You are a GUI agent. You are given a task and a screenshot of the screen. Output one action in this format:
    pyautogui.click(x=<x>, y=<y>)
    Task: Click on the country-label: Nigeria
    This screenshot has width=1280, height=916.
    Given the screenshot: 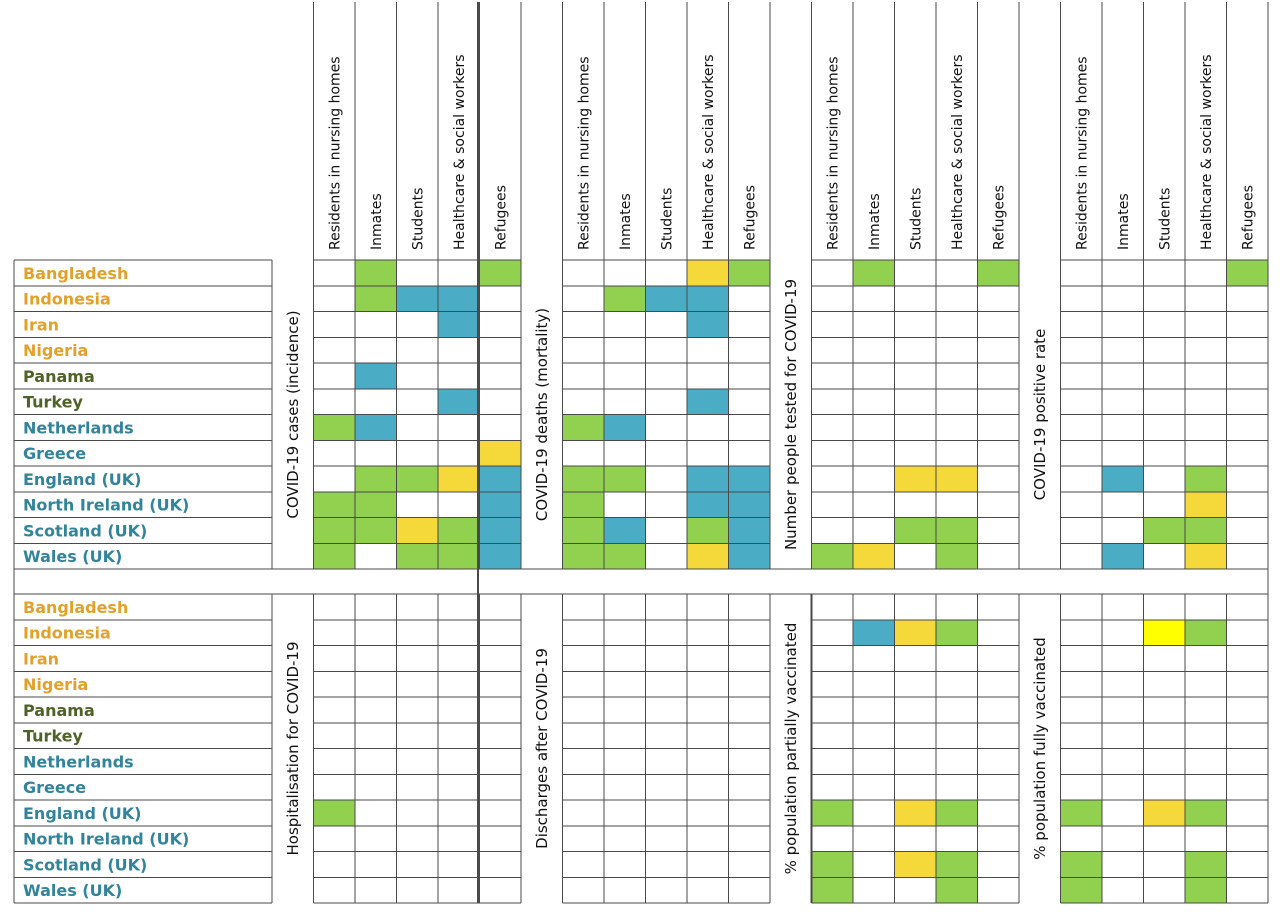 What is the action you would take?
    pyautogui.click(x=55, y=350)
    